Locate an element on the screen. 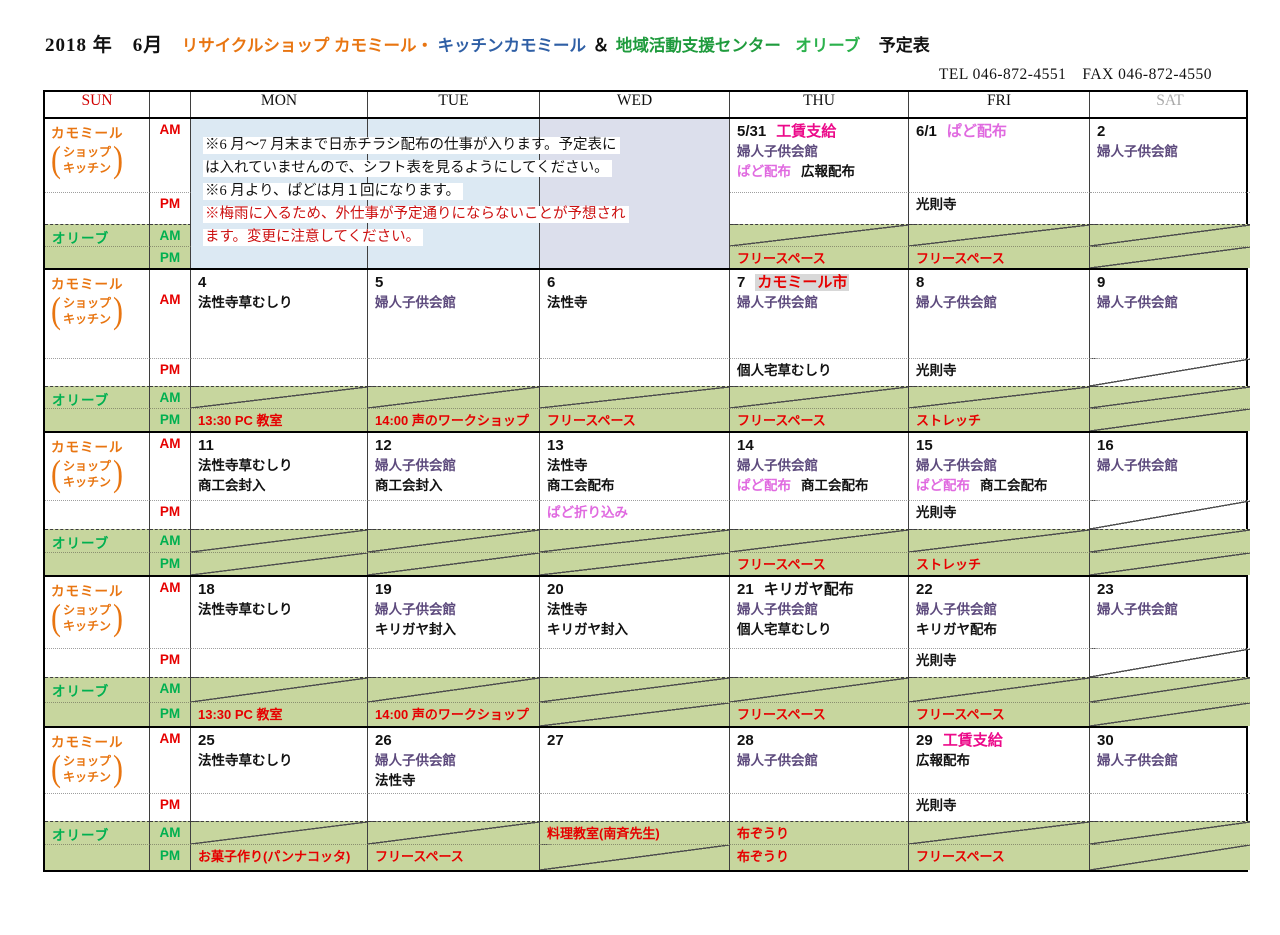 The height and width of the screenshot is (935, 1280). chamomile-sub-label: (ショップ キッチン) is located at coordinates (99, 617).